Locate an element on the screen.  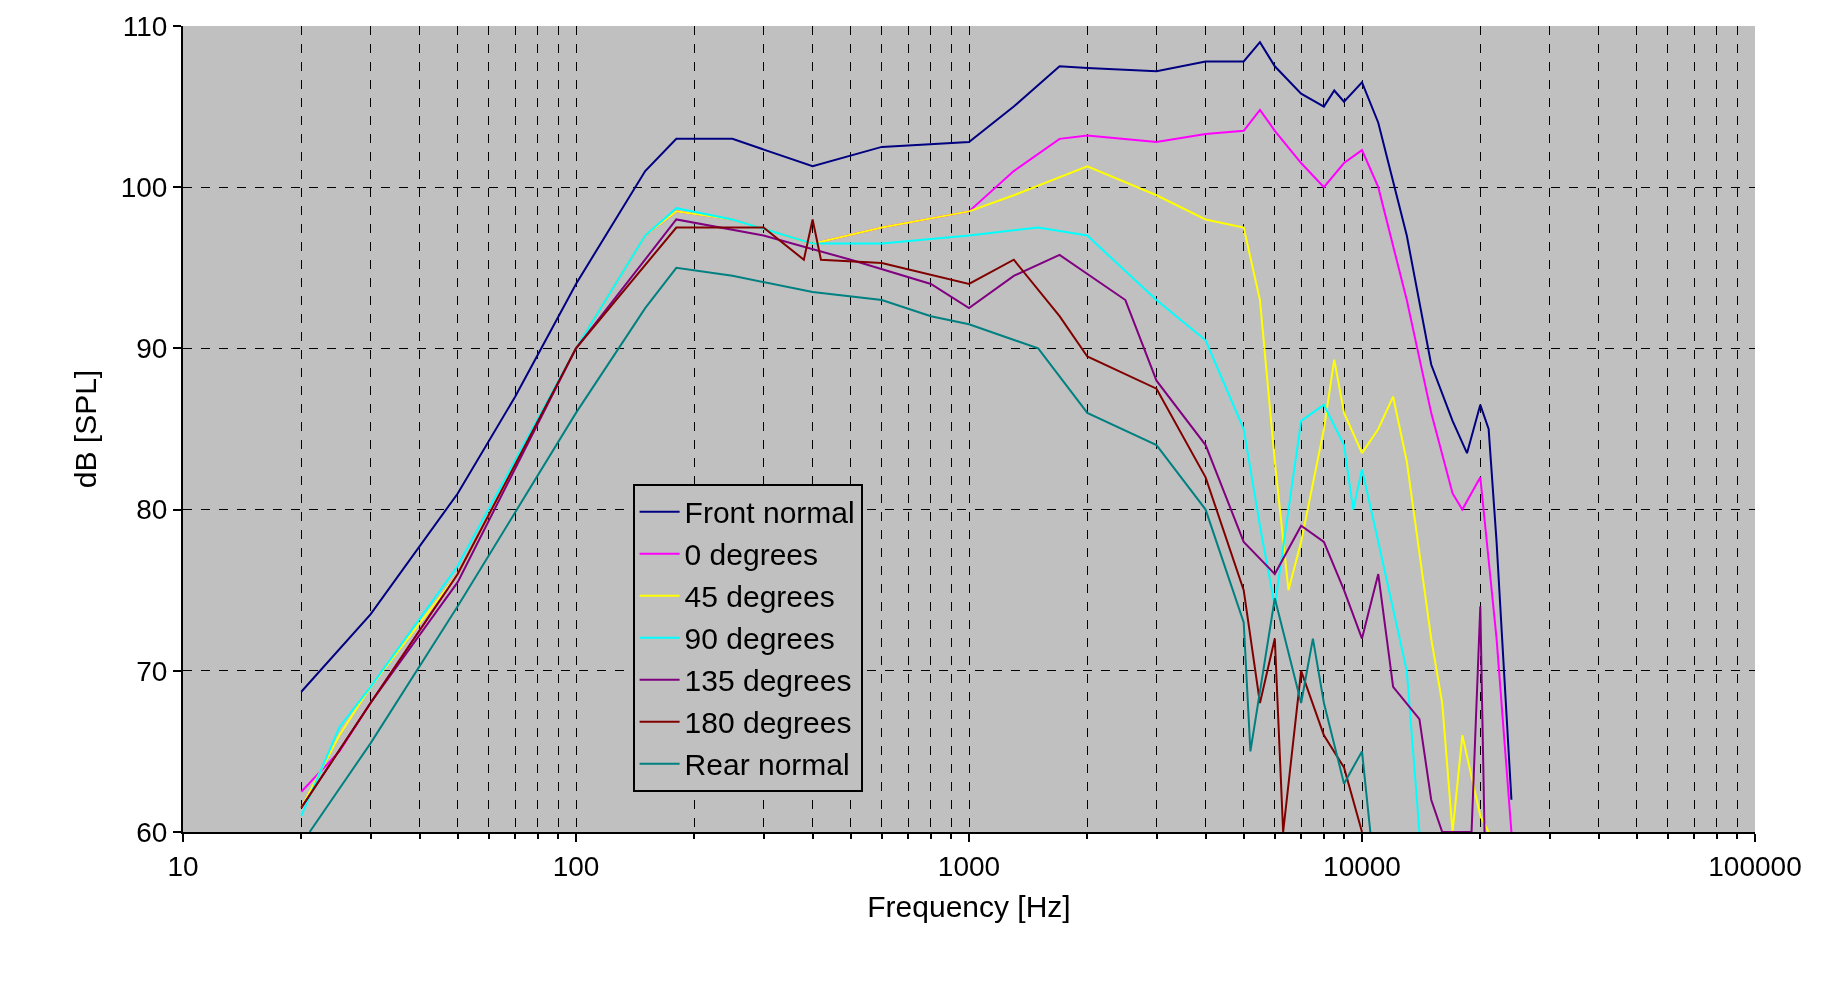
y-tick-label: 100 is located at coordinates (144, 187).